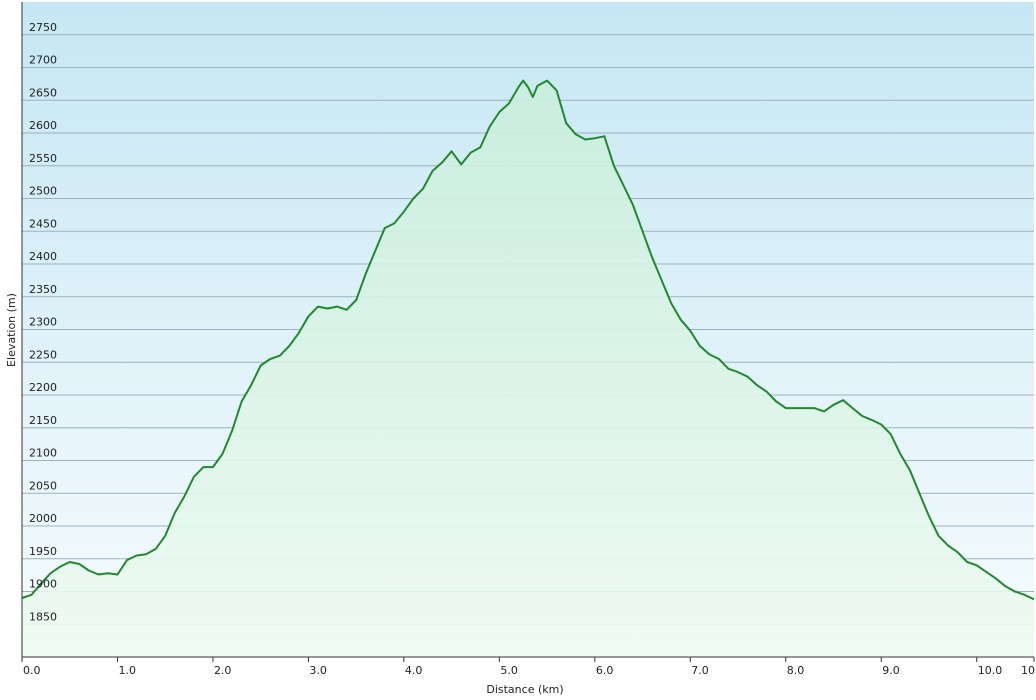 Image resolution: width=1036 pixels, height=700 pixels. I want to click on y-tick-label: 2050, so click(43, 485).